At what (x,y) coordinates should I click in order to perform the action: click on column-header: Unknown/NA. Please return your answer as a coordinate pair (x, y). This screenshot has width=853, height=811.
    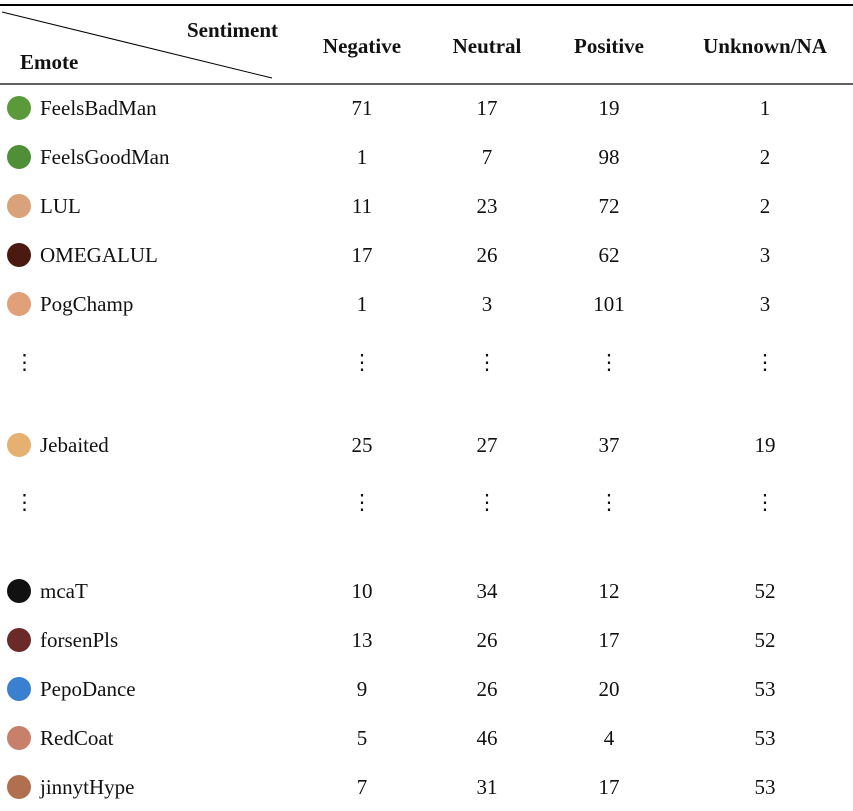
    Looking at the image, I should click on (765, 46).